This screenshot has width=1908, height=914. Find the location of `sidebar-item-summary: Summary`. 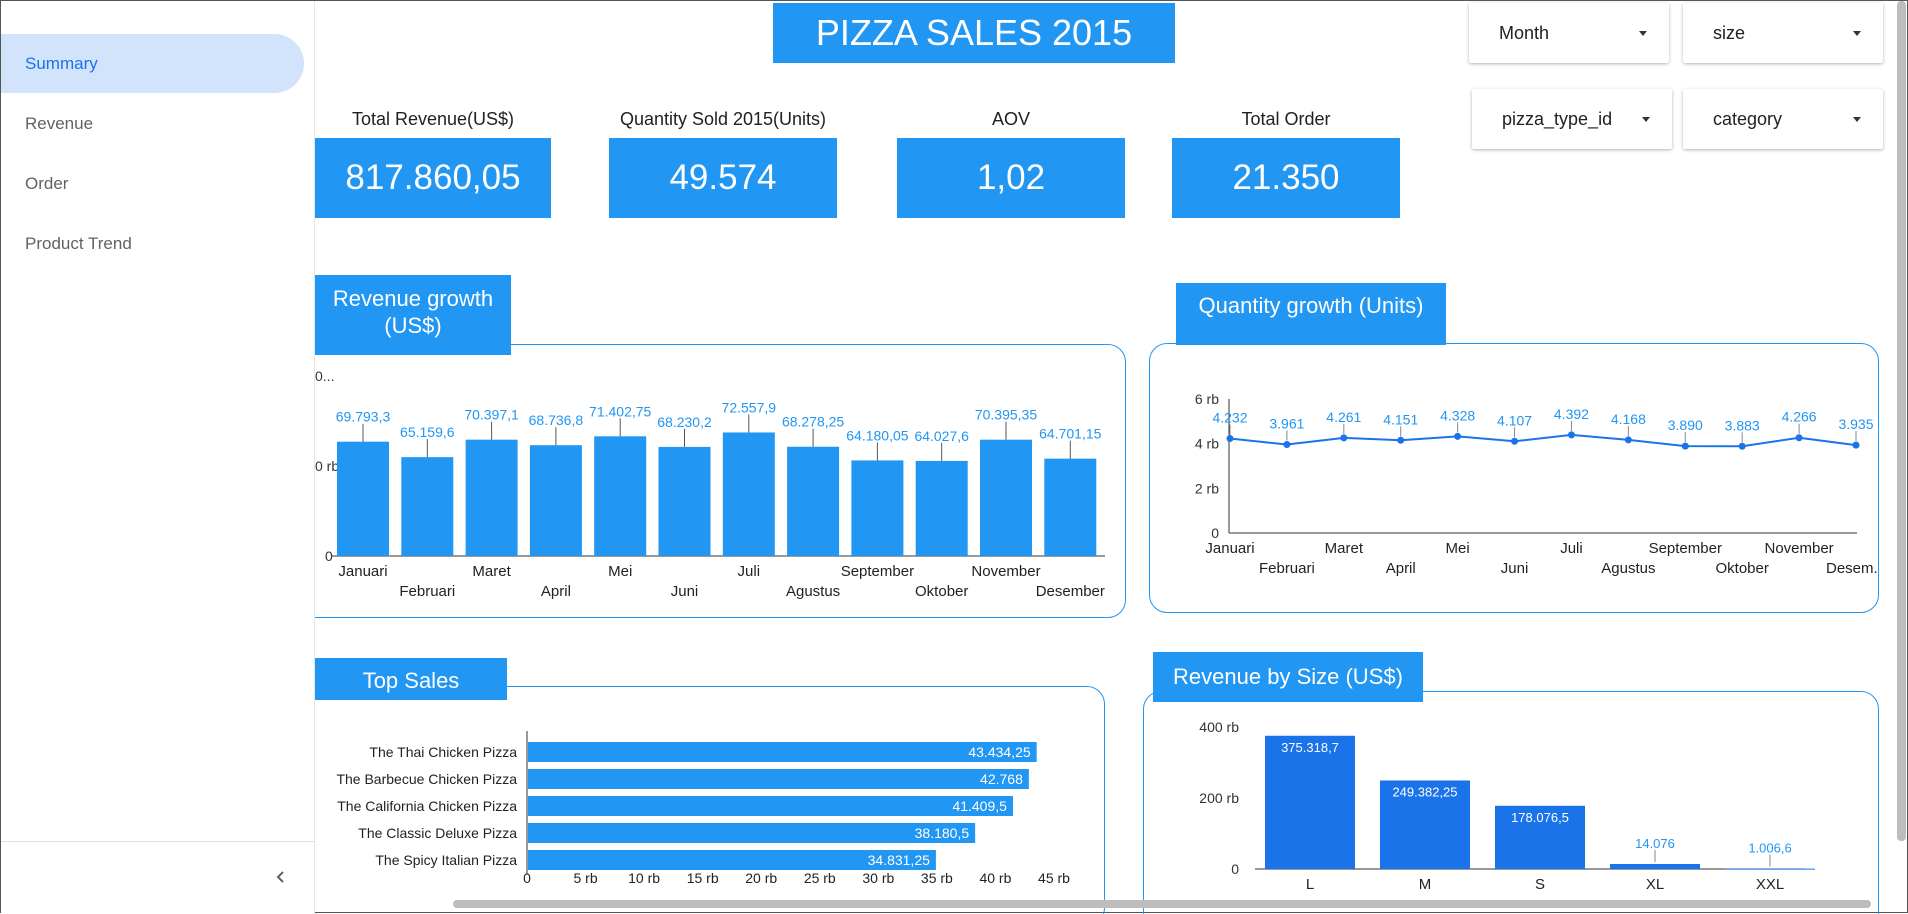

sidebar-item-summary: Summary is located at coordinates (152, 63).